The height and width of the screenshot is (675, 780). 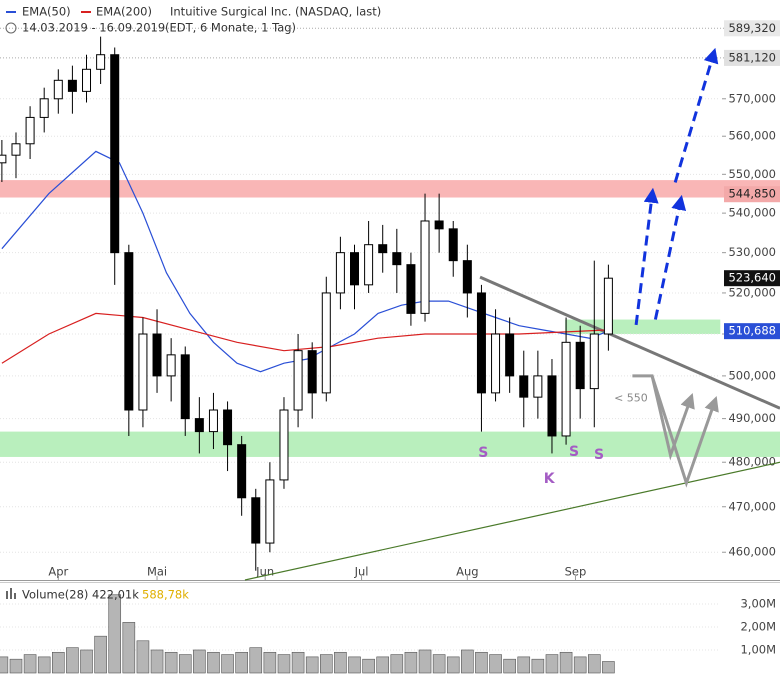 I want to click on x-tick-label: Apr, so click(x=58, y=572).